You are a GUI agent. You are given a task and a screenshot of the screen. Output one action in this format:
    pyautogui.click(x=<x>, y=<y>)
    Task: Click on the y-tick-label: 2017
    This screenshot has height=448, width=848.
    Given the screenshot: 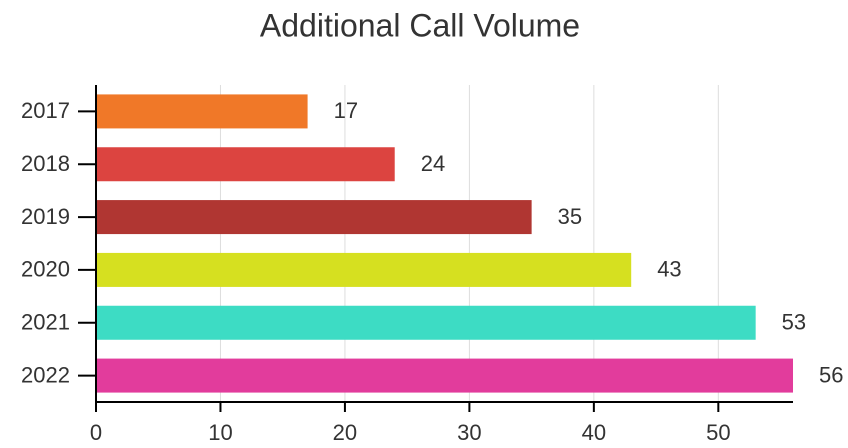 What is the action you would take?
    pyautogui.click(x=45, y=110)
    